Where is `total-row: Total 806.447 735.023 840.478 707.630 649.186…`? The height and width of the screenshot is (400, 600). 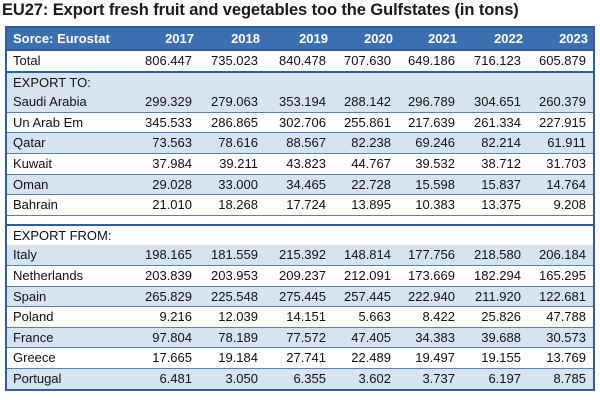
total-row: Total 806.447 735.023 840.478 707.630 649.186… is located at coordinates (300, 61).